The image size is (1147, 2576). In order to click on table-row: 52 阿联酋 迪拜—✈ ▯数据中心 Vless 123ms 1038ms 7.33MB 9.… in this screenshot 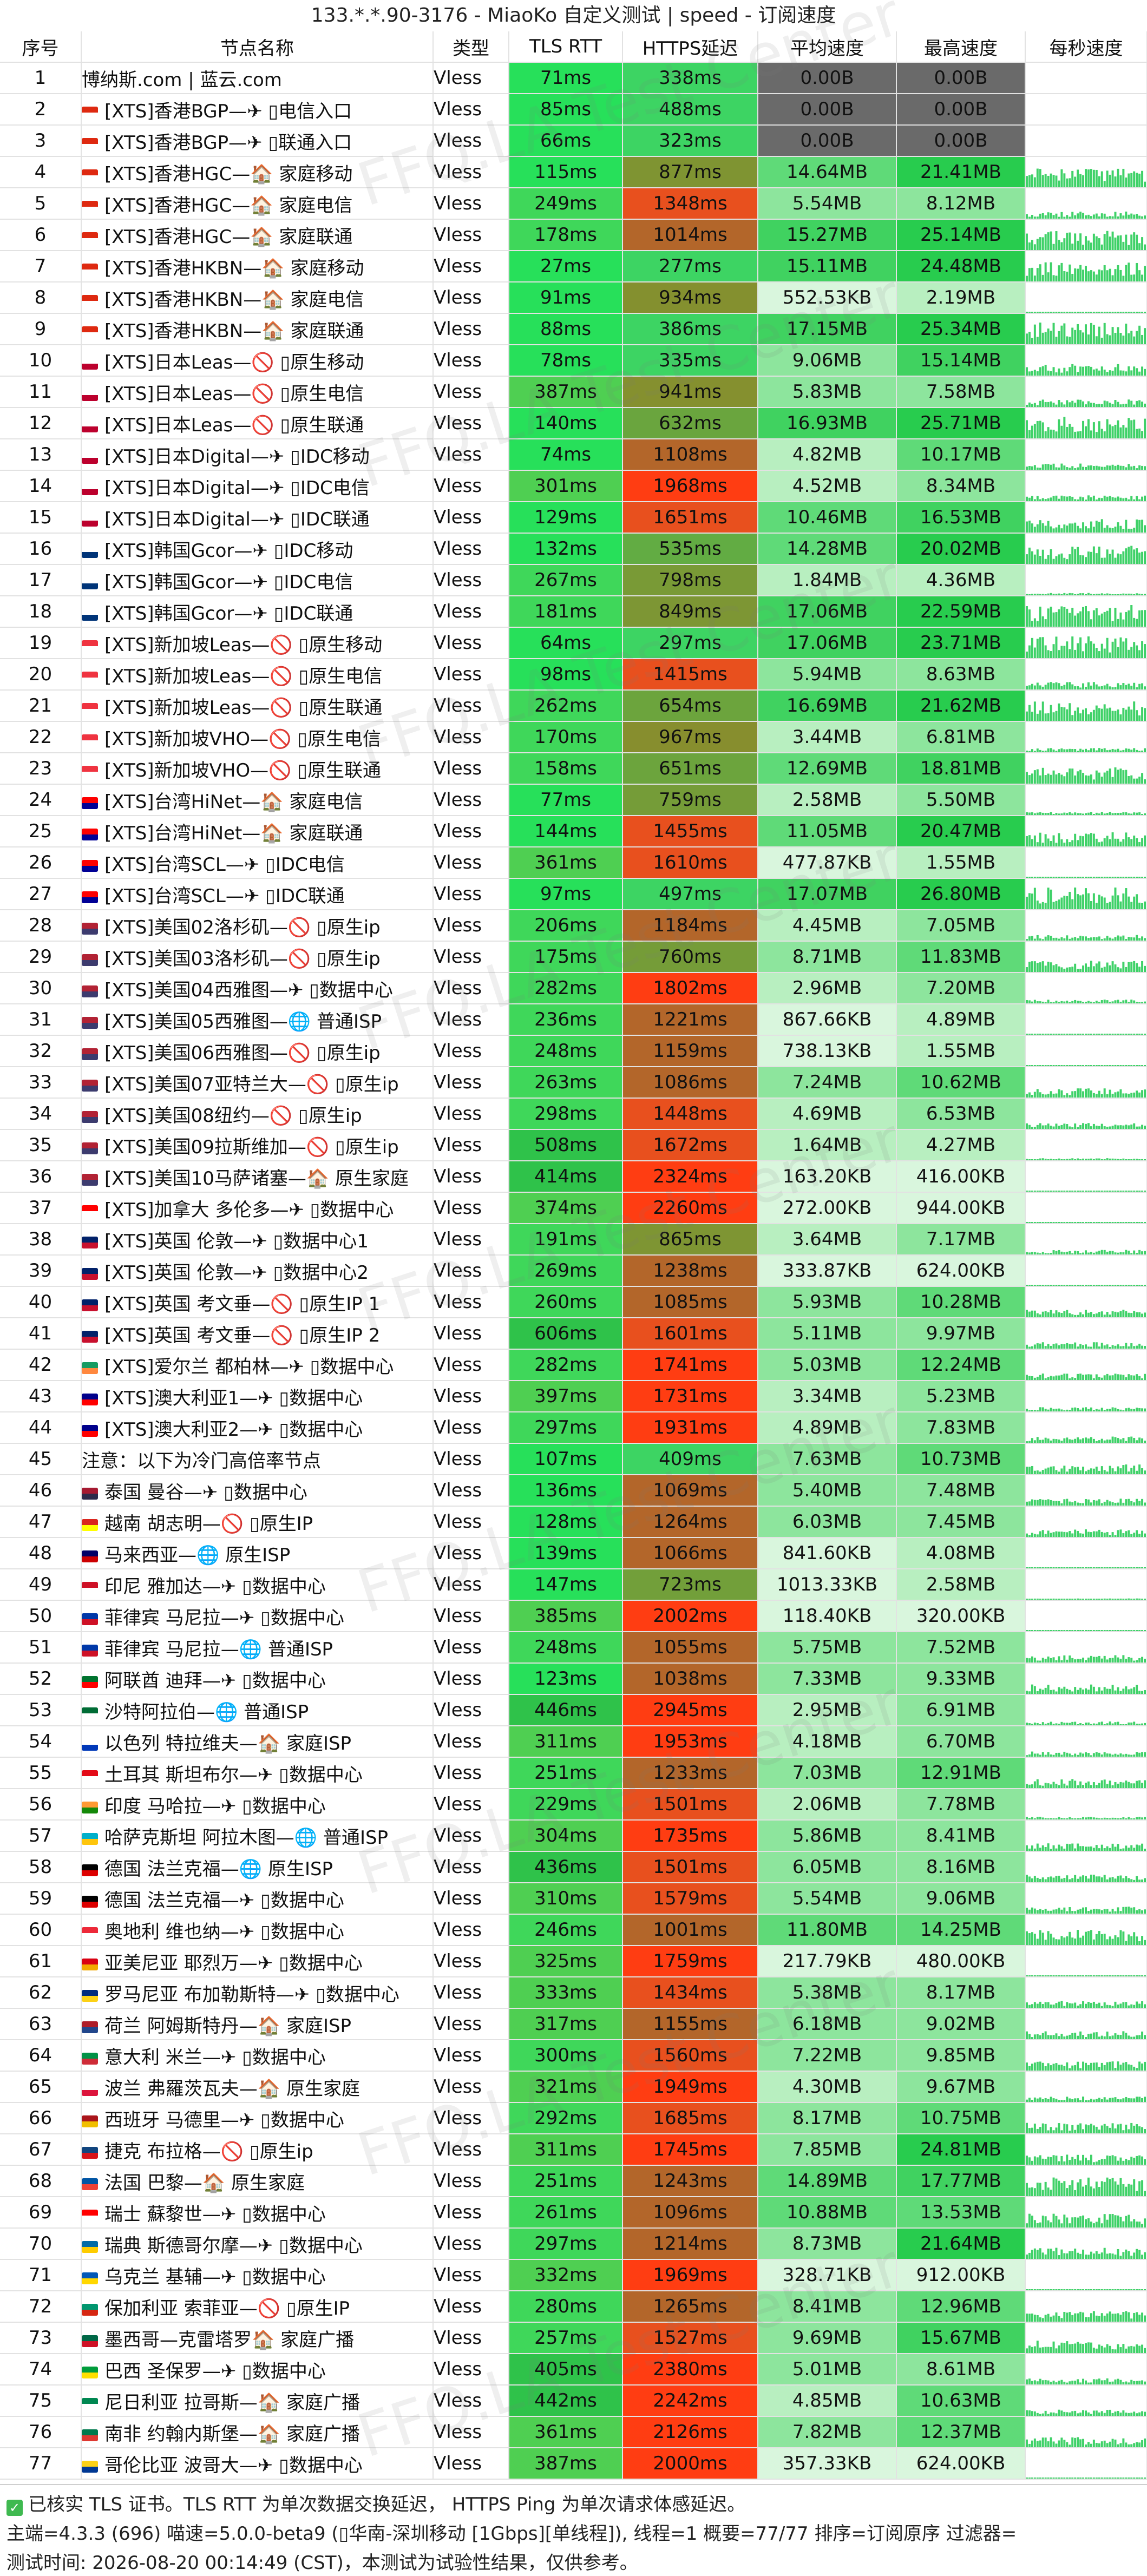, I will do `click(573, 1679)`.